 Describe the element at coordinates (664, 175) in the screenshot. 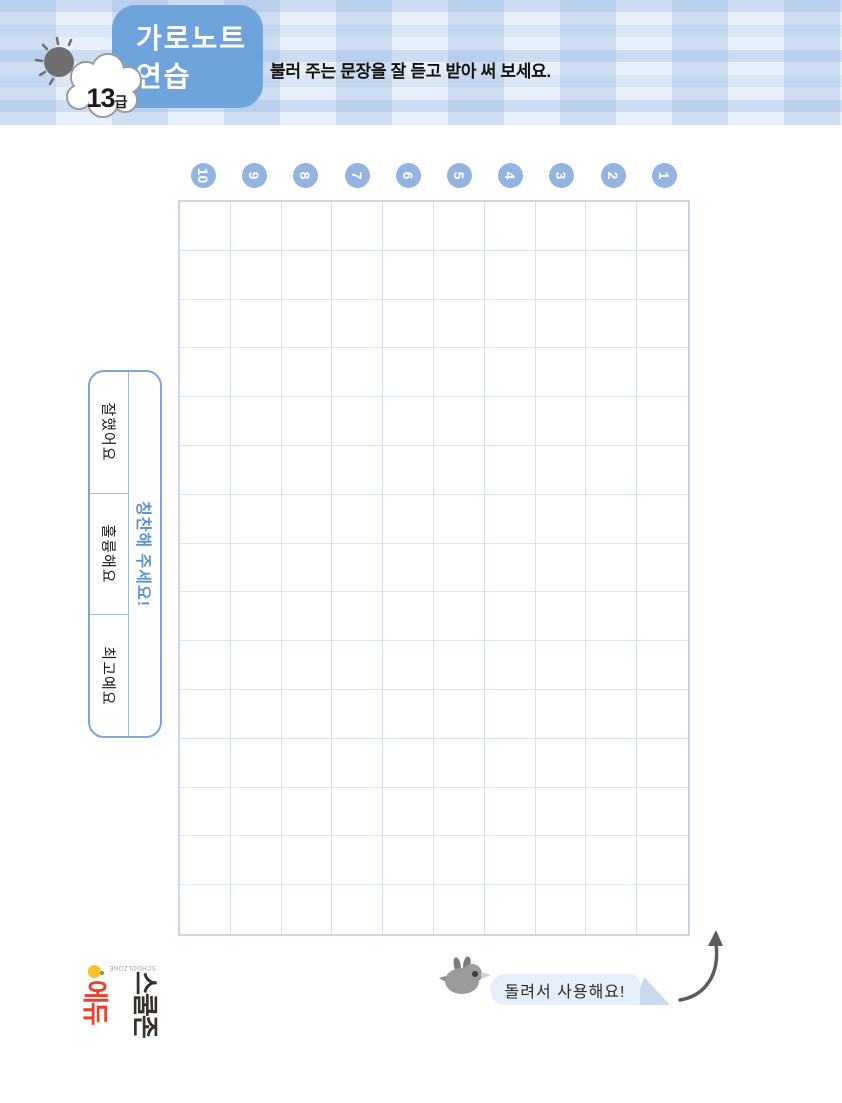

I see `column-number-circle: 1` at that location.